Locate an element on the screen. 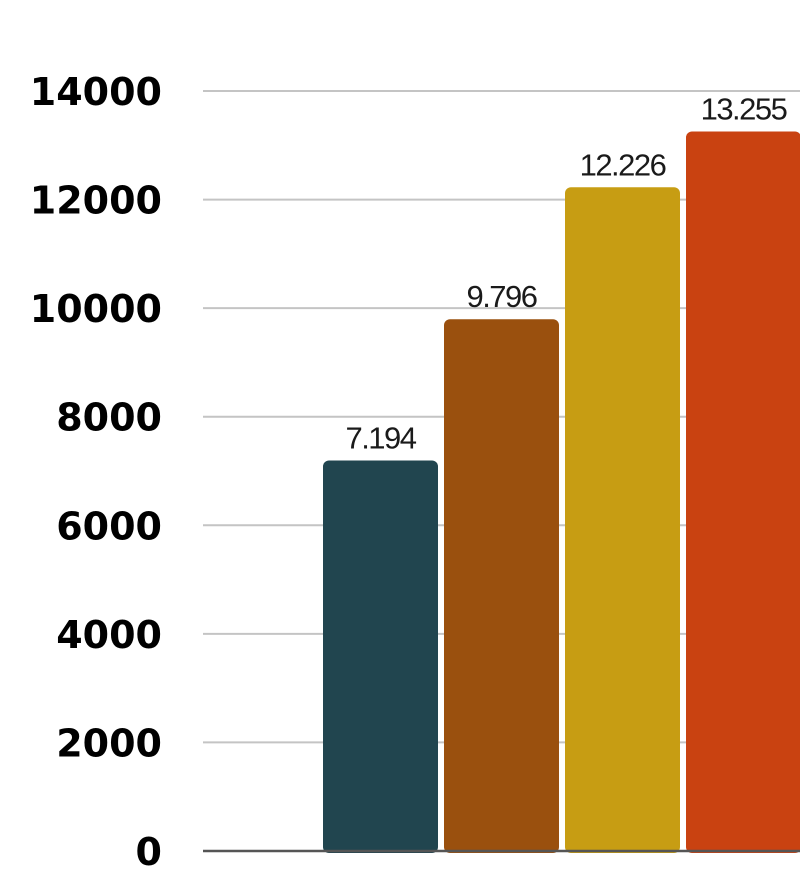 The height and width of the screenshot is (871, 800). y-tick-label: 10000 is located at coordinates (96, 309).